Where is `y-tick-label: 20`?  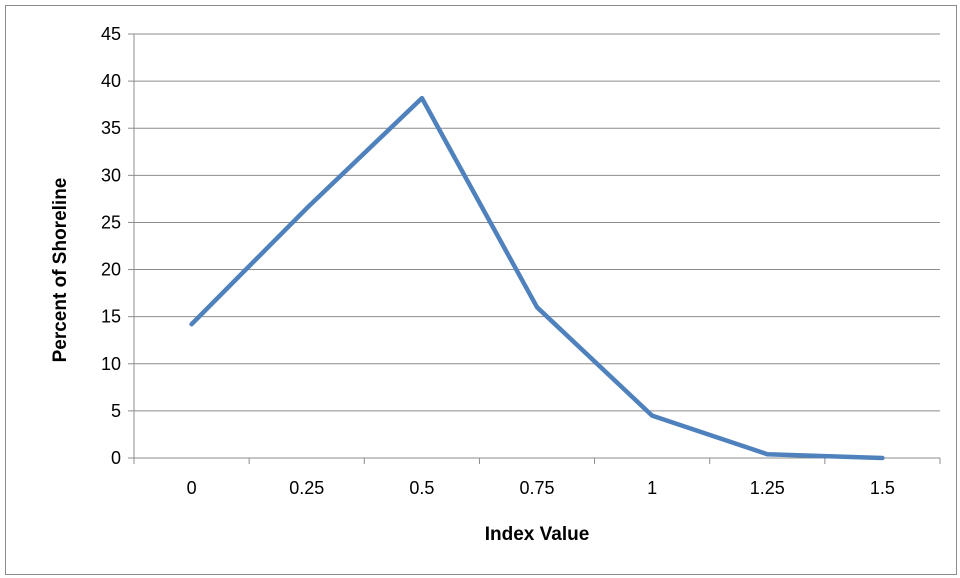 y-tick-label: 20 is located at coordinates (111, 270).